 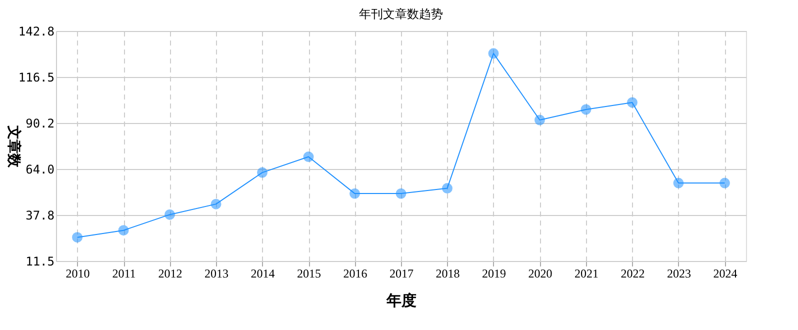 What do you see at coordinates (448, 273) in the screenshot?
I see `x-tick-label: 2018` at bounding box center [448, 273].